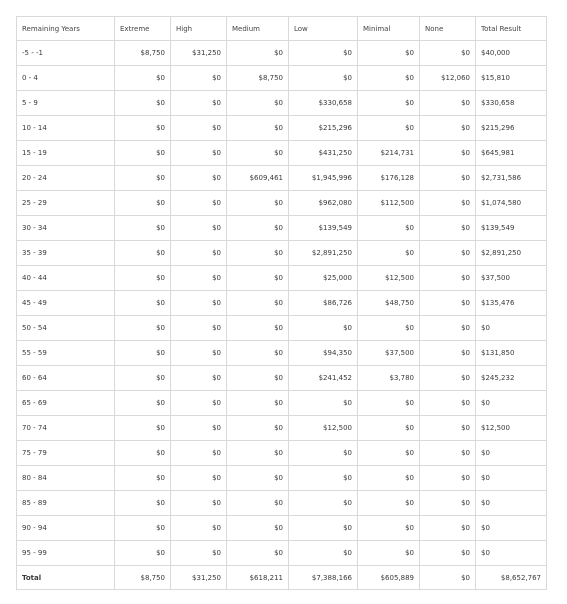  I want to click on cell-high: $31,250, so click(198, 53).